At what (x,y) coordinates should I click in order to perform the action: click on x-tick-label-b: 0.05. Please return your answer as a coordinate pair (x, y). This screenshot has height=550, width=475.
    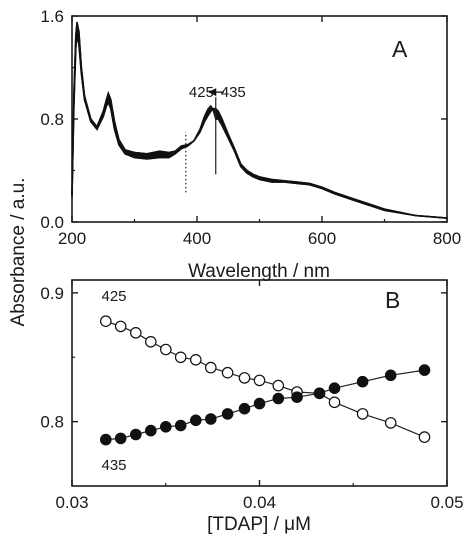
    Looking at the image, I should click on (446, 502).